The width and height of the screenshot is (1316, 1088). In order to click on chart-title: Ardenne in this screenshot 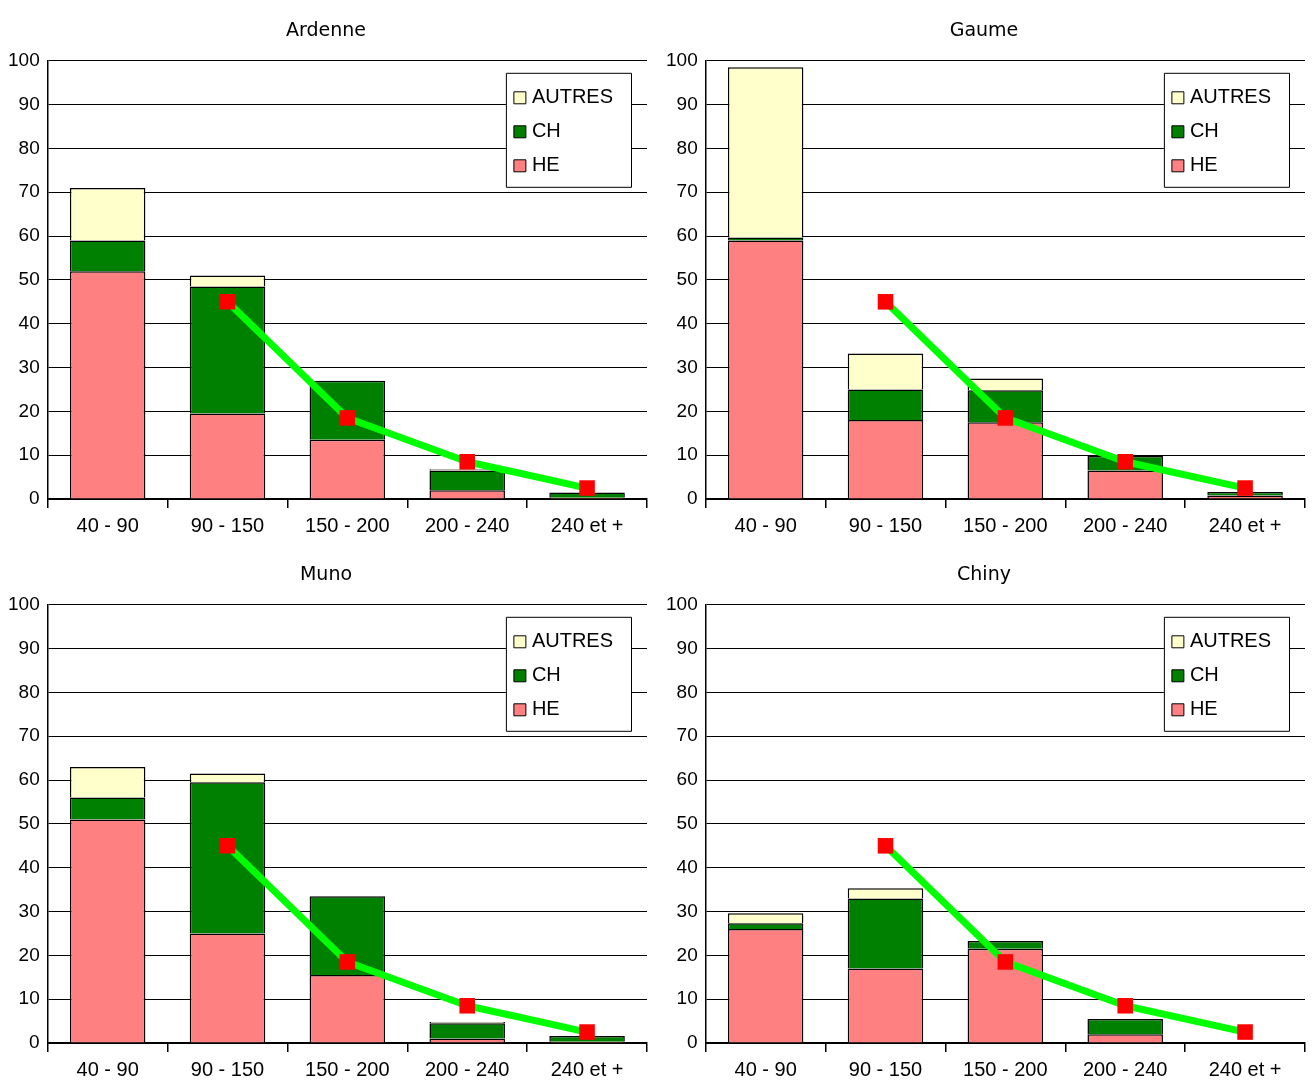, I will do `click(326, 29)`.